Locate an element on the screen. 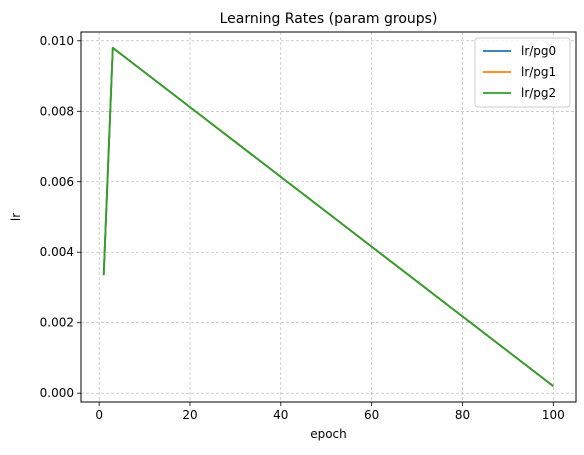 This screenshot has width=584, height=455. legend-label: lr/pg1 is located at coordinates (538, 72).